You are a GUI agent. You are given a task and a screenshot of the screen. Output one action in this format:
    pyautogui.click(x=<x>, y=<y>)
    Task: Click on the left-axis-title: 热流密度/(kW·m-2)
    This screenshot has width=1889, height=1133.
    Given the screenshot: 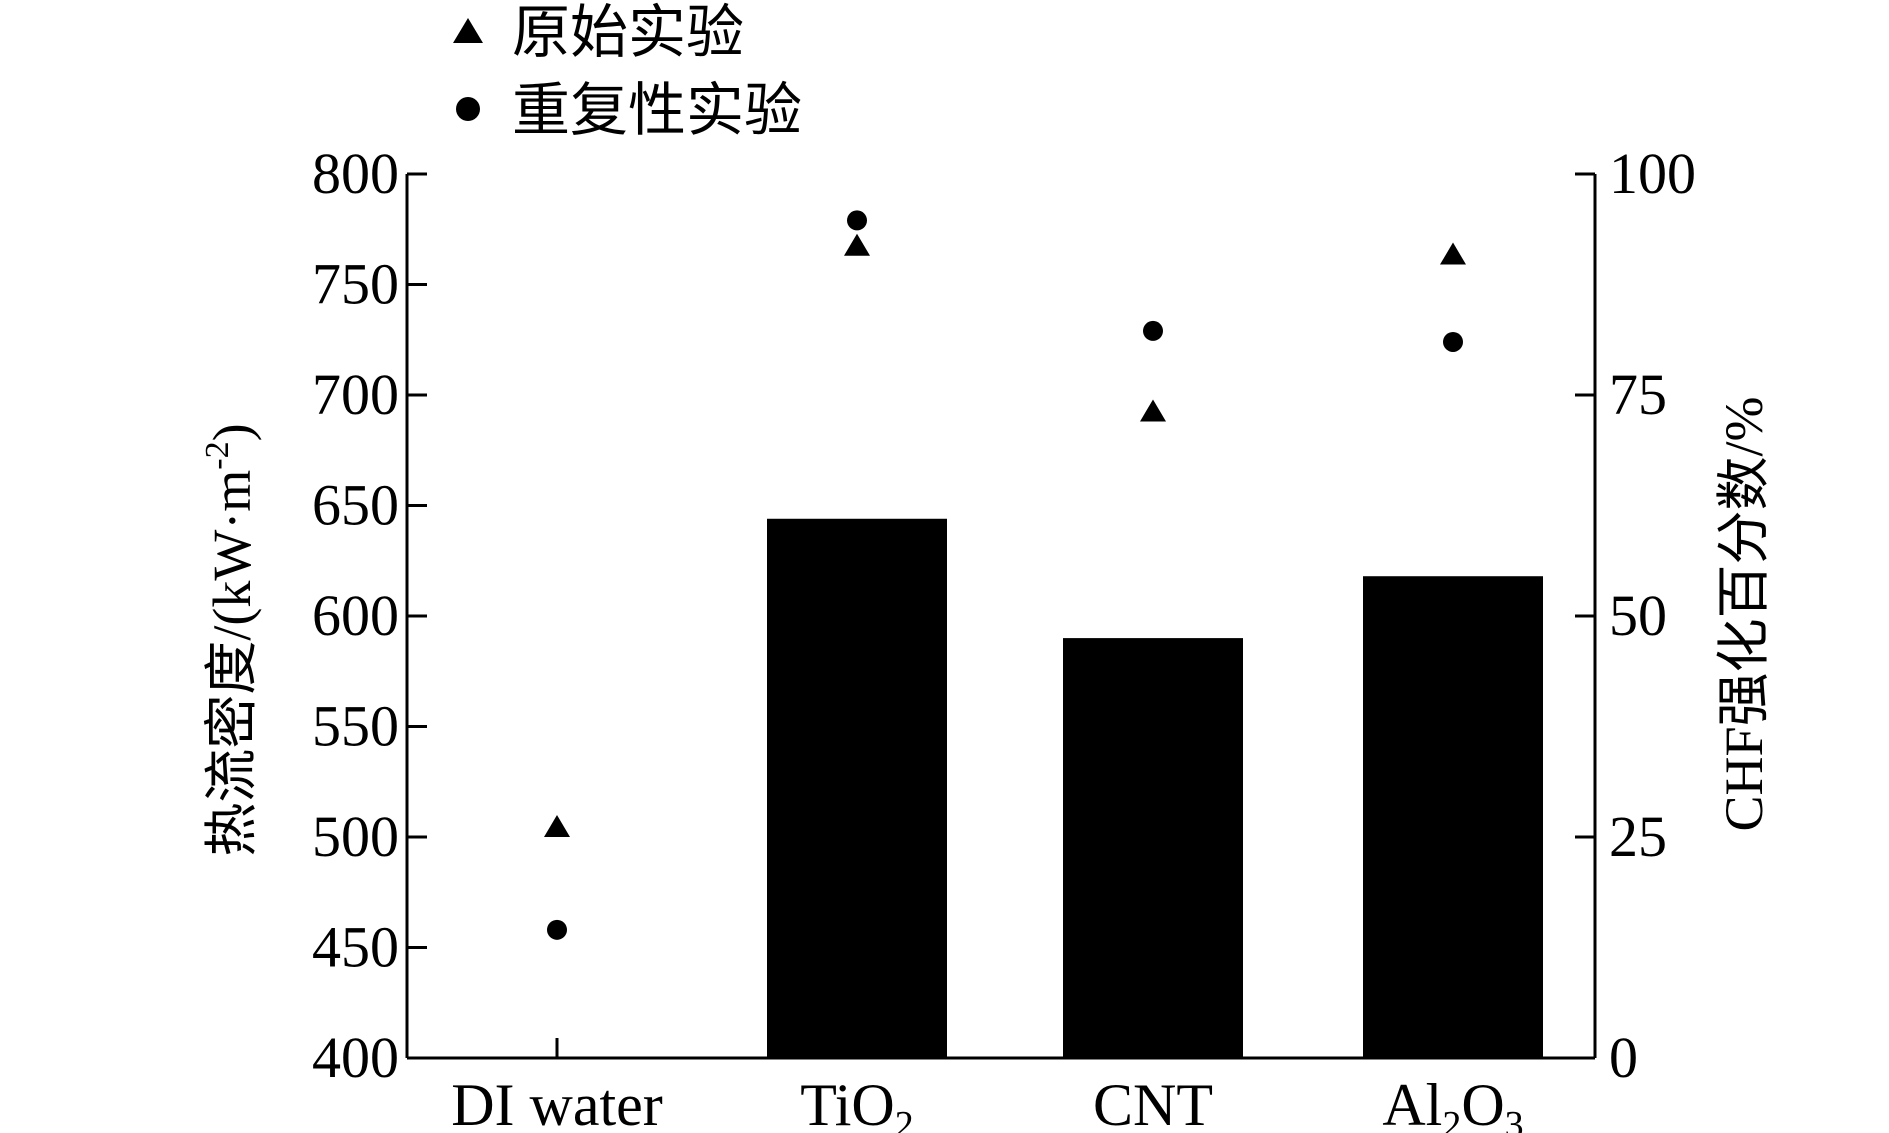 What is the action you would take?
    pyautogui.click(x=230, y=639)
    